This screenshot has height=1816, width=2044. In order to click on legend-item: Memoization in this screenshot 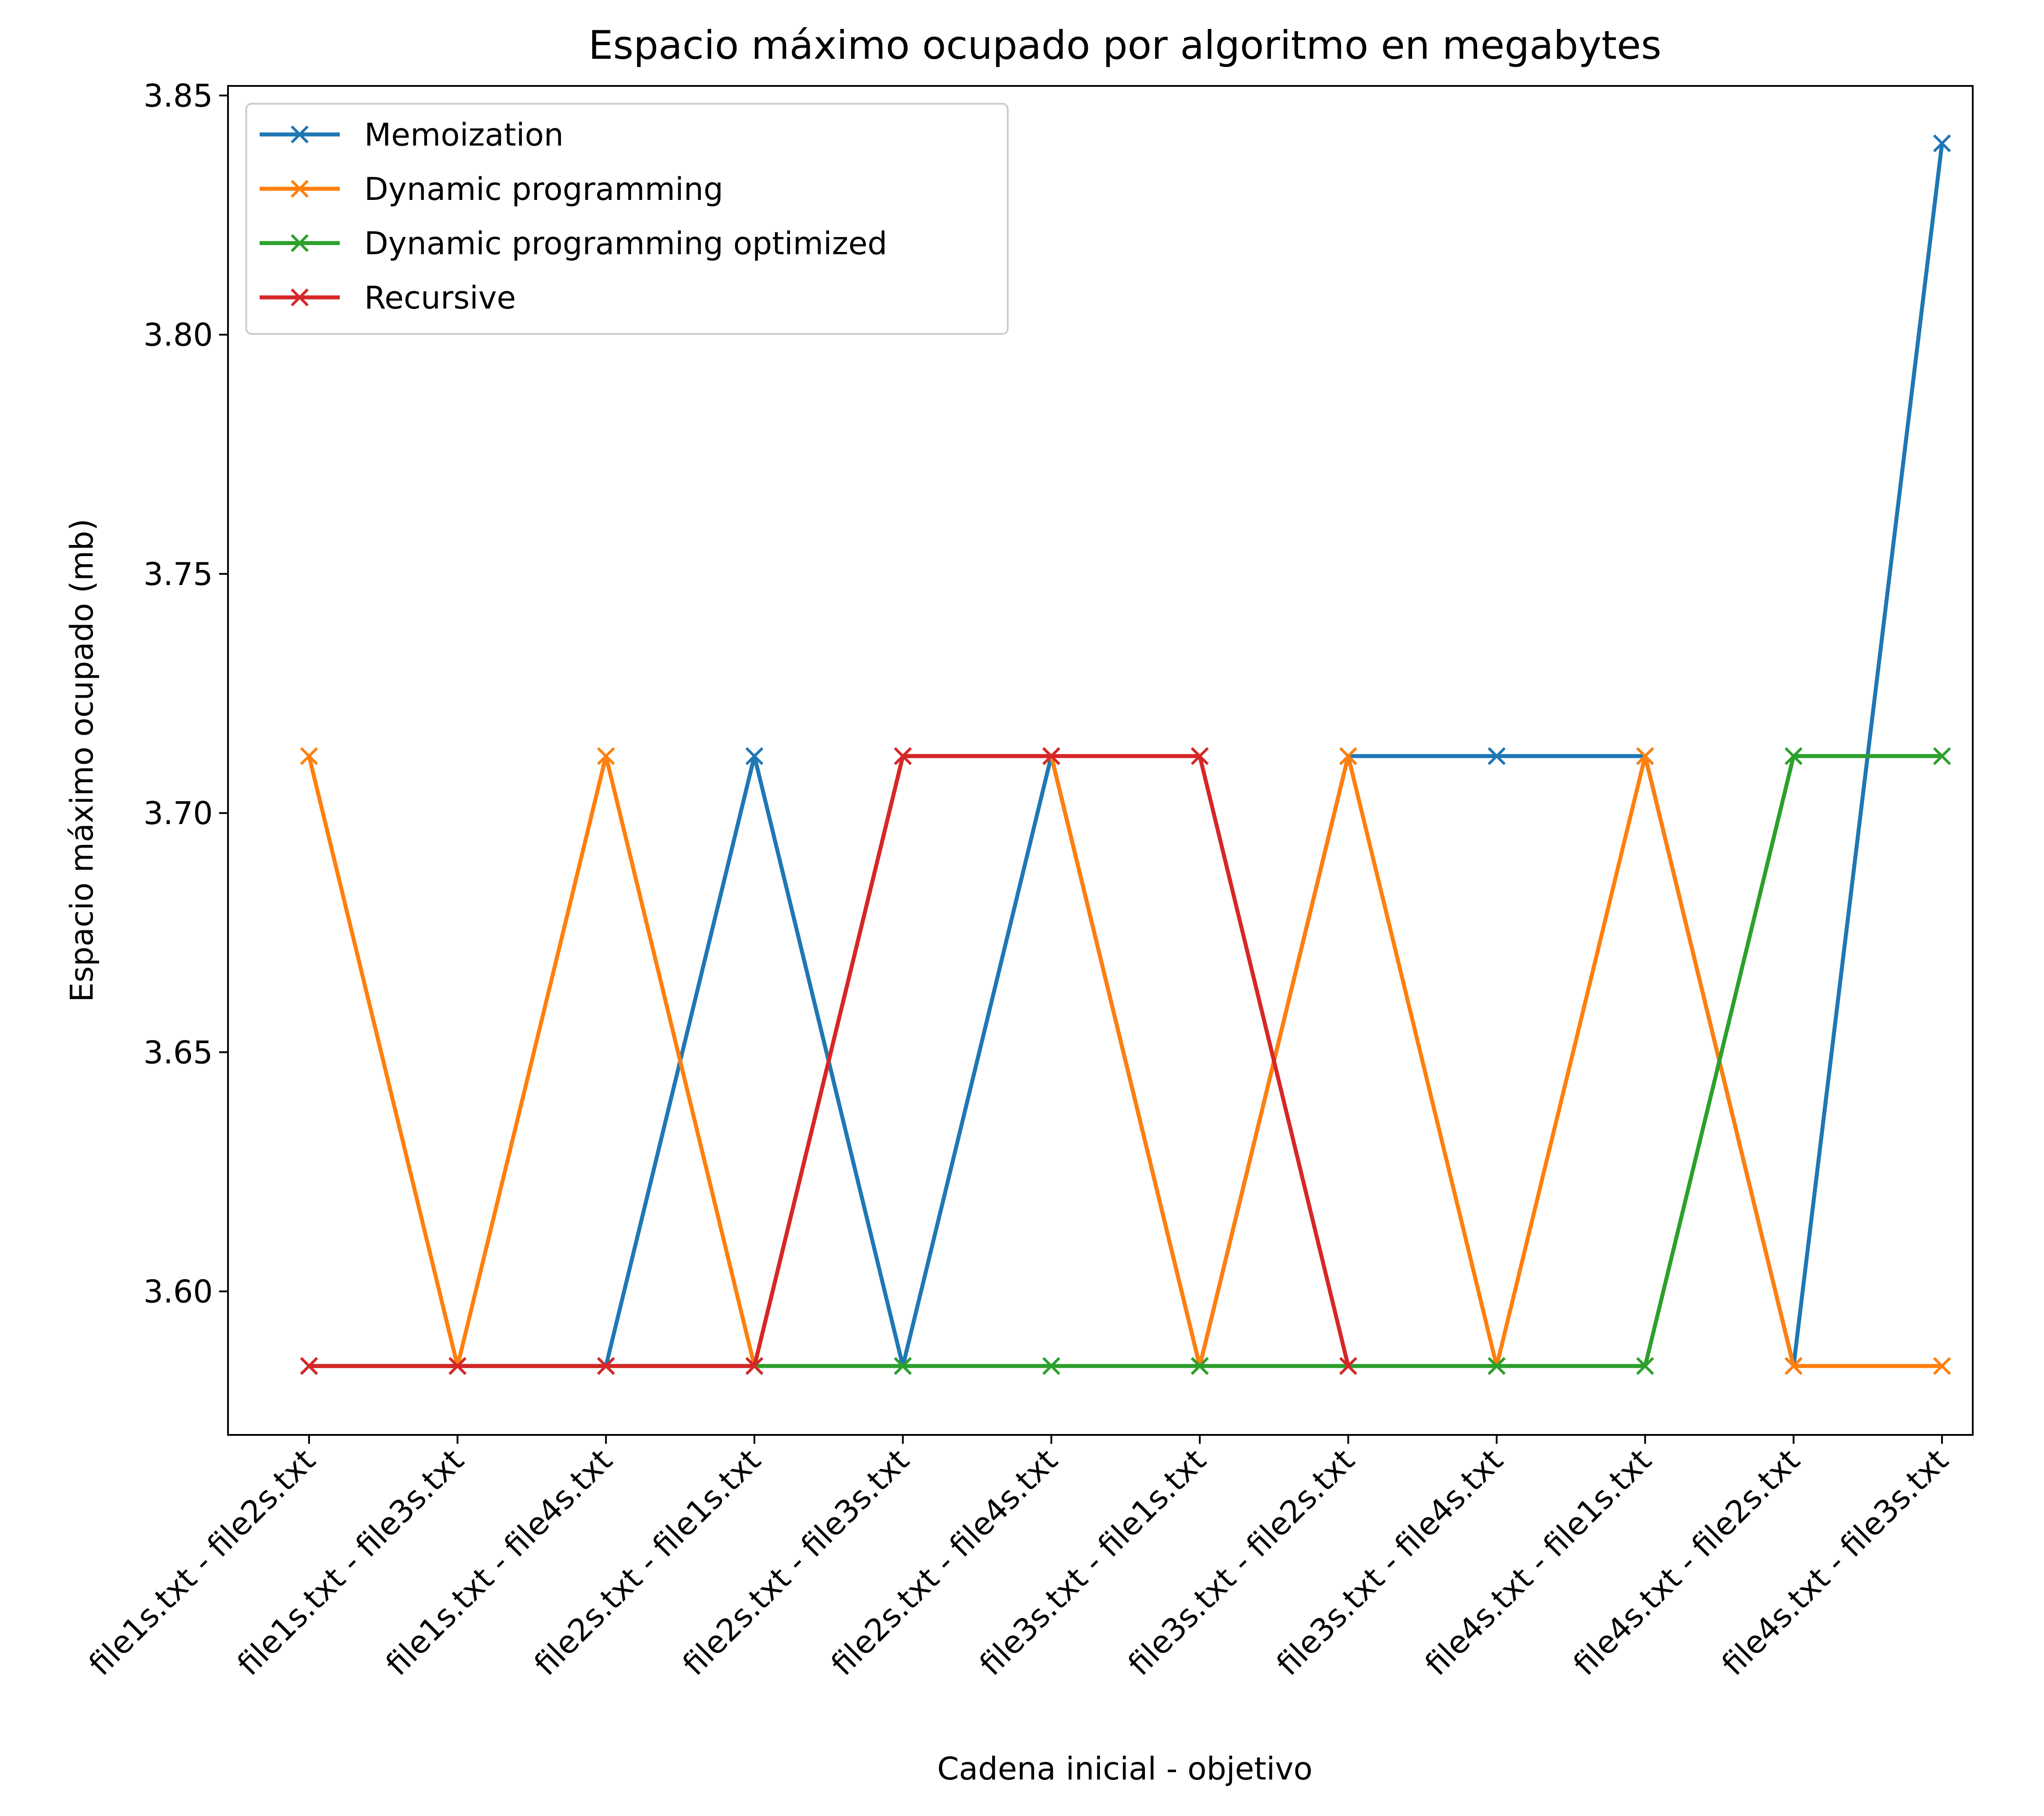, I will do `click(412, 135)`.